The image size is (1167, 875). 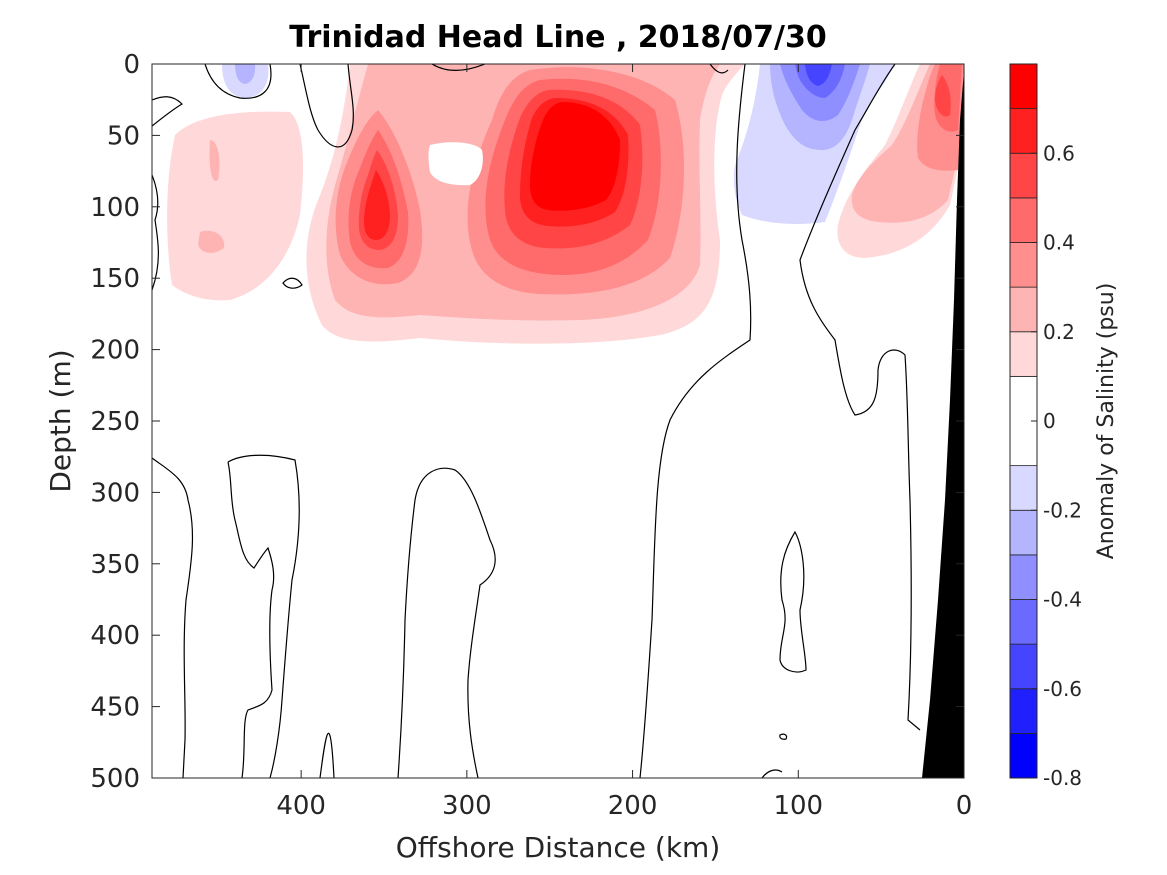 What do you see at coordinates (115, 279) in the screenshot?
I see `y-tick-label: 150` at bounding box center [115, 279].